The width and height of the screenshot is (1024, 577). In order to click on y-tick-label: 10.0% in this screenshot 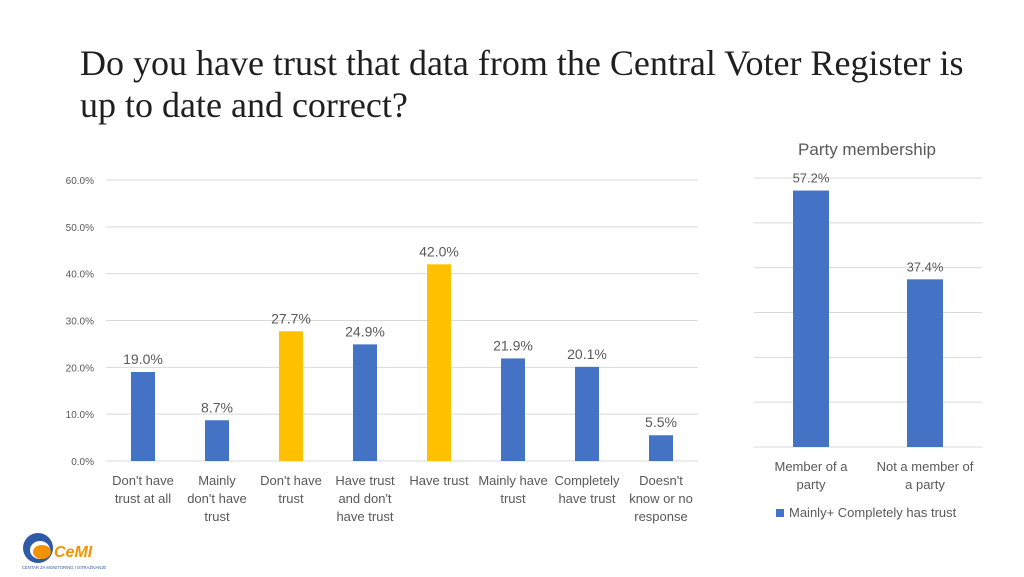, I will do `click(80, 415)`.